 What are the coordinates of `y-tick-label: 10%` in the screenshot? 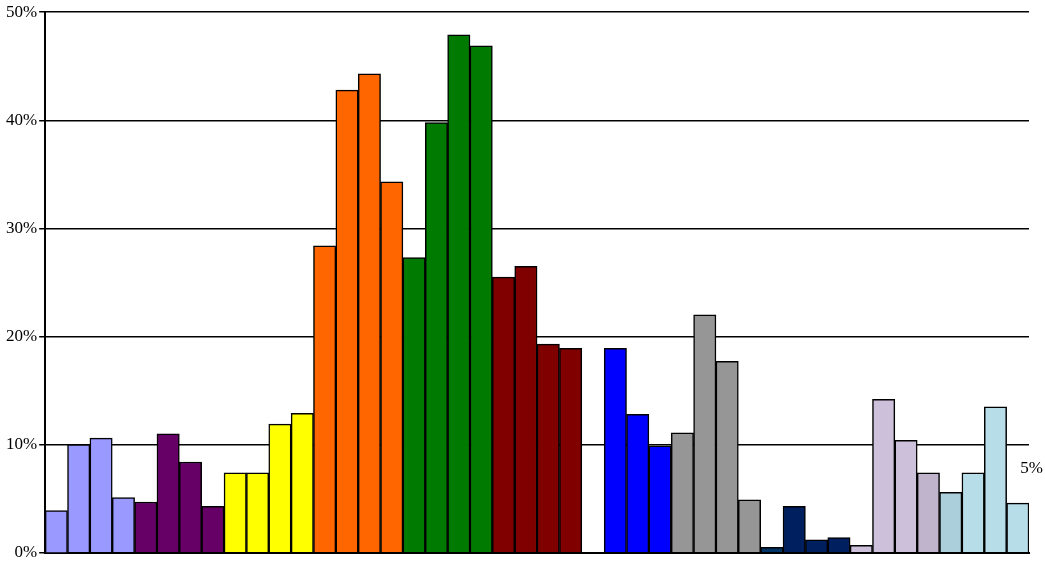 It's located at (21, 444).